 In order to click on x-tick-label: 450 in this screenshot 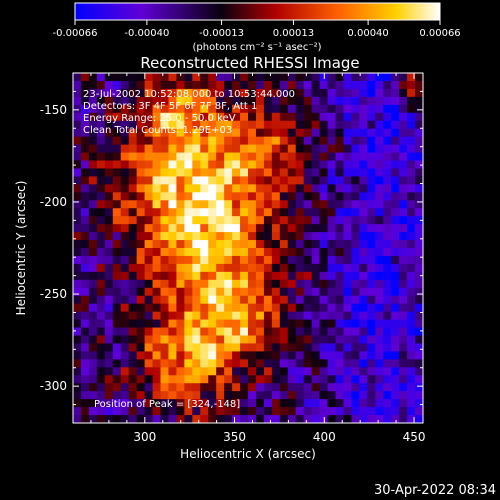, I will do `click(414, 437)`.